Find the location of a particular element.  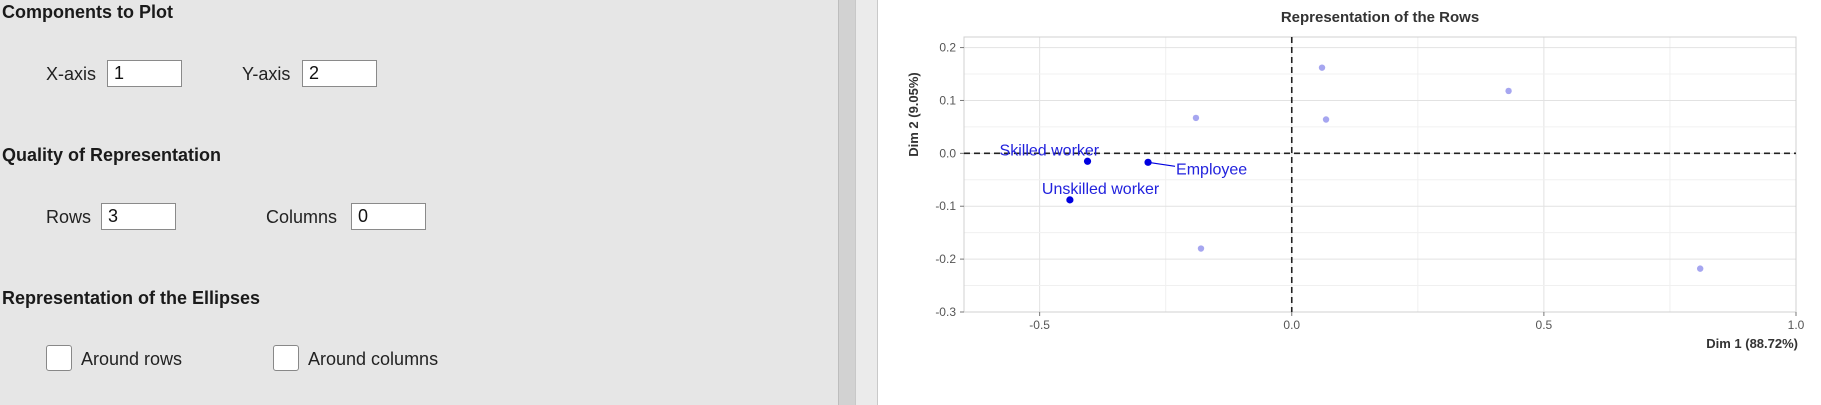

yaxis-label: Y-axis is located at coordinates (266, 74).